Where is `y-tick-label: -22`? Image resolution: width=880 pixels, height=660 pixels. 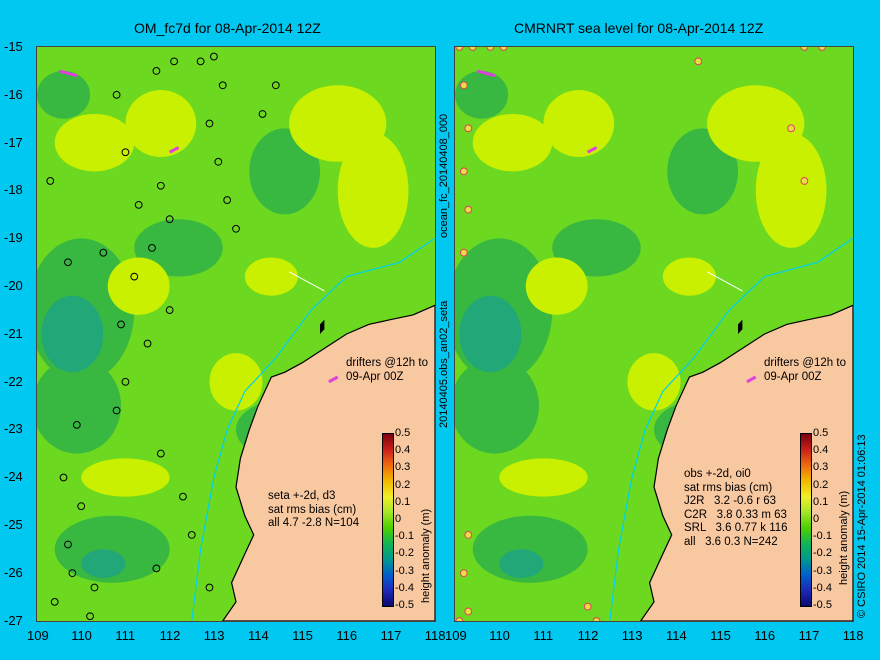 y-tick-label: -22 is located at coordinates (13, 381).